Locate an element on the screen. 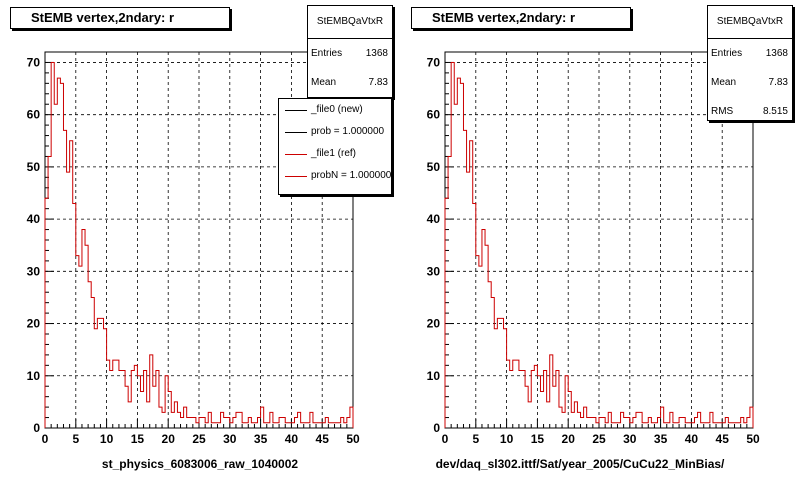 The width and height of the screenshot is (800, 480). legend-label: _file1 (ref) is located at coordinates (334, 153).